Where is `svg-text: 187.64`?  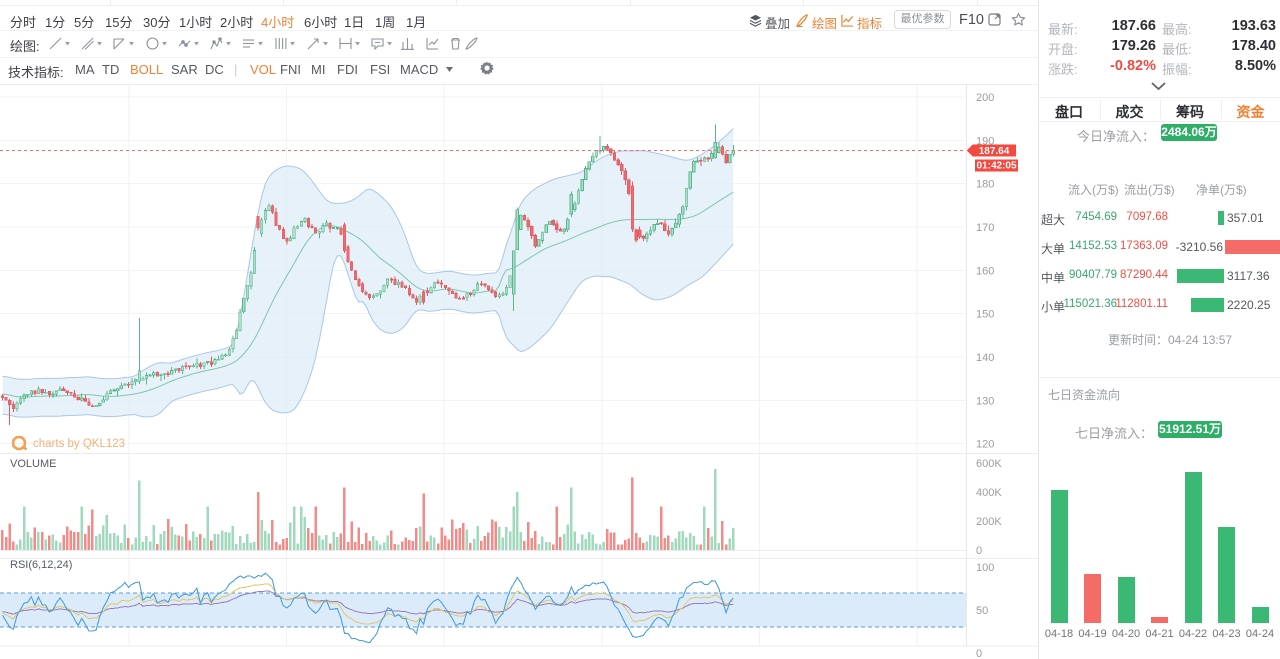
svg-text: 187.64 is located at coordinates (994, 151).